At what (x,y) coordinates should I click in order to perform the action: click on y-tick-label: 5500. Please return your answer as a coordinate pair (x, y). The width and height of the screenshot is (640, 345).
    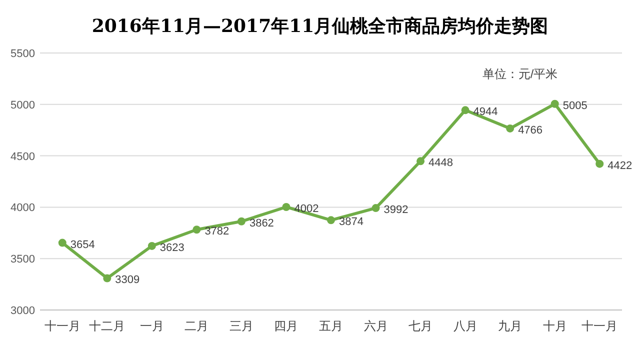
    Looking at the image, I should click on (22, 54).